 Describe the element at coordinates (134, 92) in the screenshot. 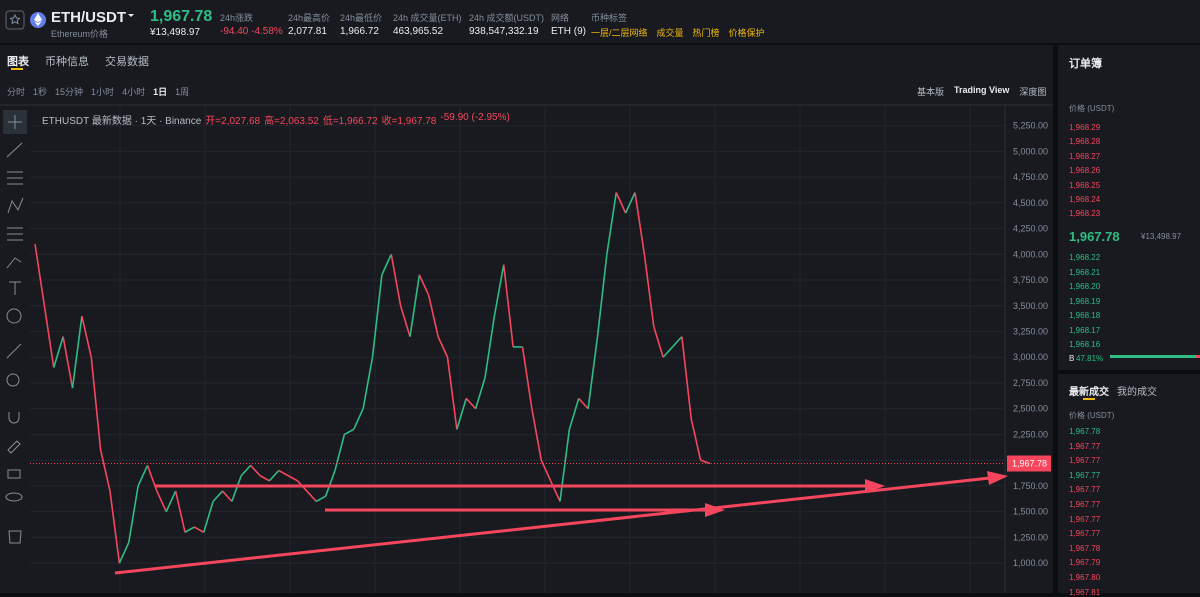

I see `interval: 4小时` at that location.